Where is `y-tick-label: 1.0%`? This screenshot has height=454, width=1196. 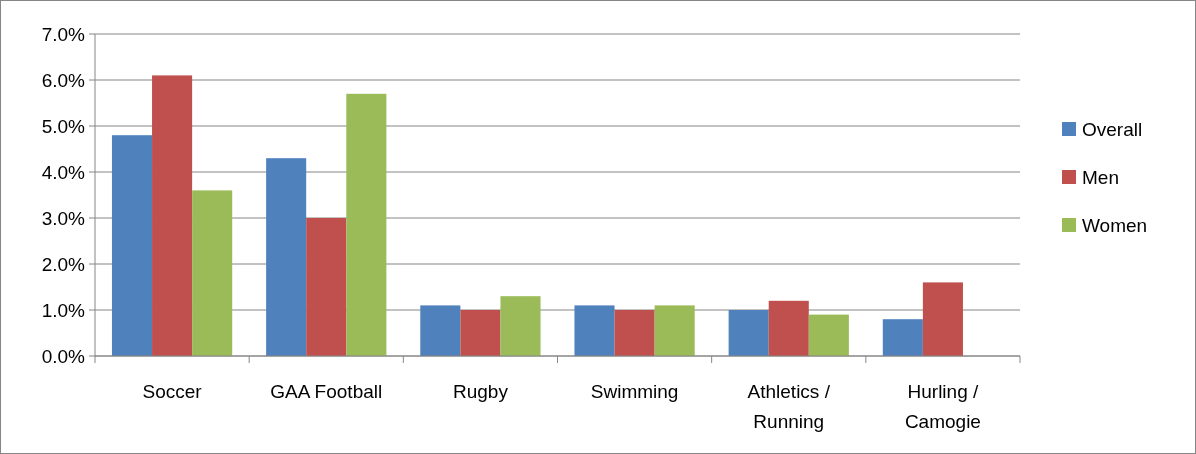
y-tick-label: 1.0% is located at coordinates (63, 310).